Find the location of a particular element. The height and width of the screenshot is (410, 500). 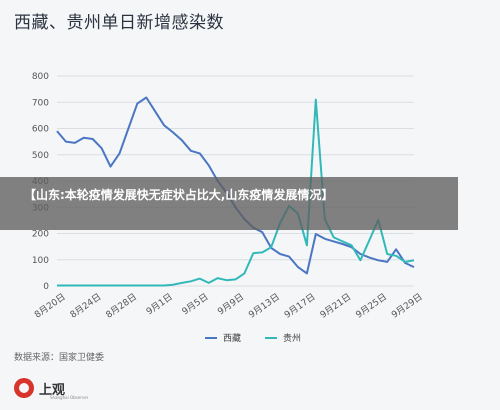

legend-label: 贵州 is located at coordinates (292, 338).